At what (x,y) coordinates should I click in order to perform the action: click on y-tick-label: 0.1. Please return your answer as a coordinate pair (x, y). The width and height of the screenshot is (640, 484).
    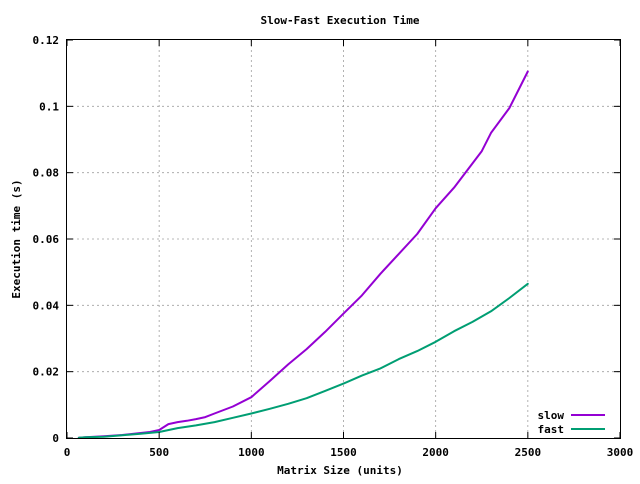
    Looking at the image, I should click on (49, 106).